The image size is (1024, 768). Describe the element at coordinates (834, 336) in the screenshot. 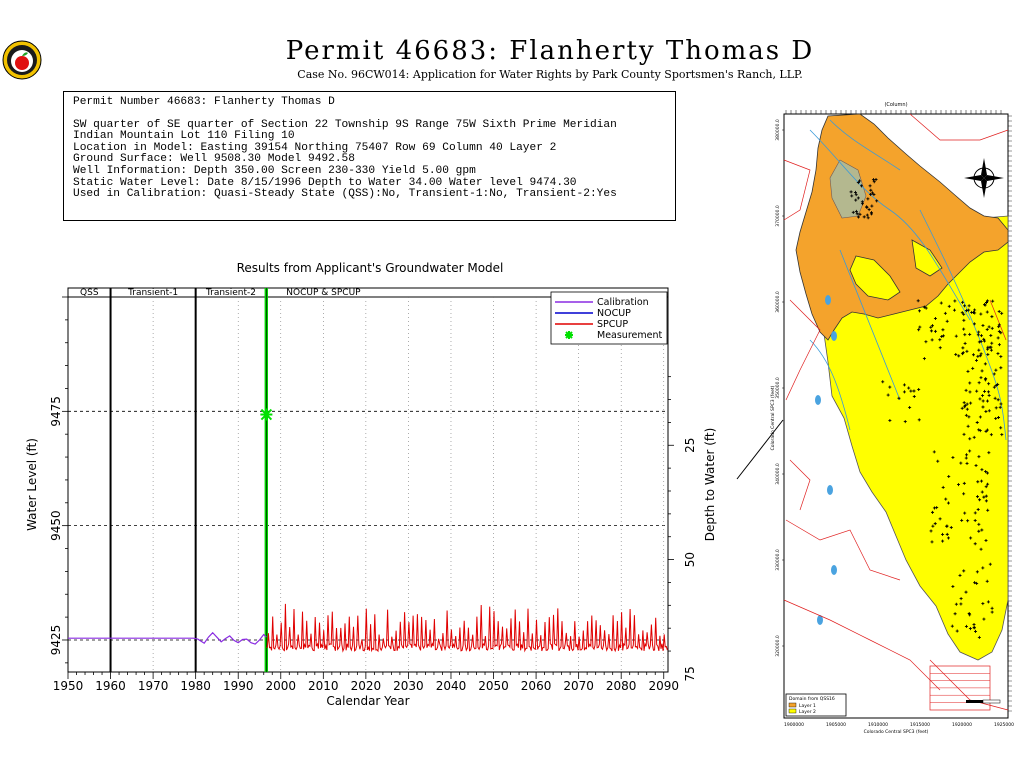

I see `lake-shape` at that location.